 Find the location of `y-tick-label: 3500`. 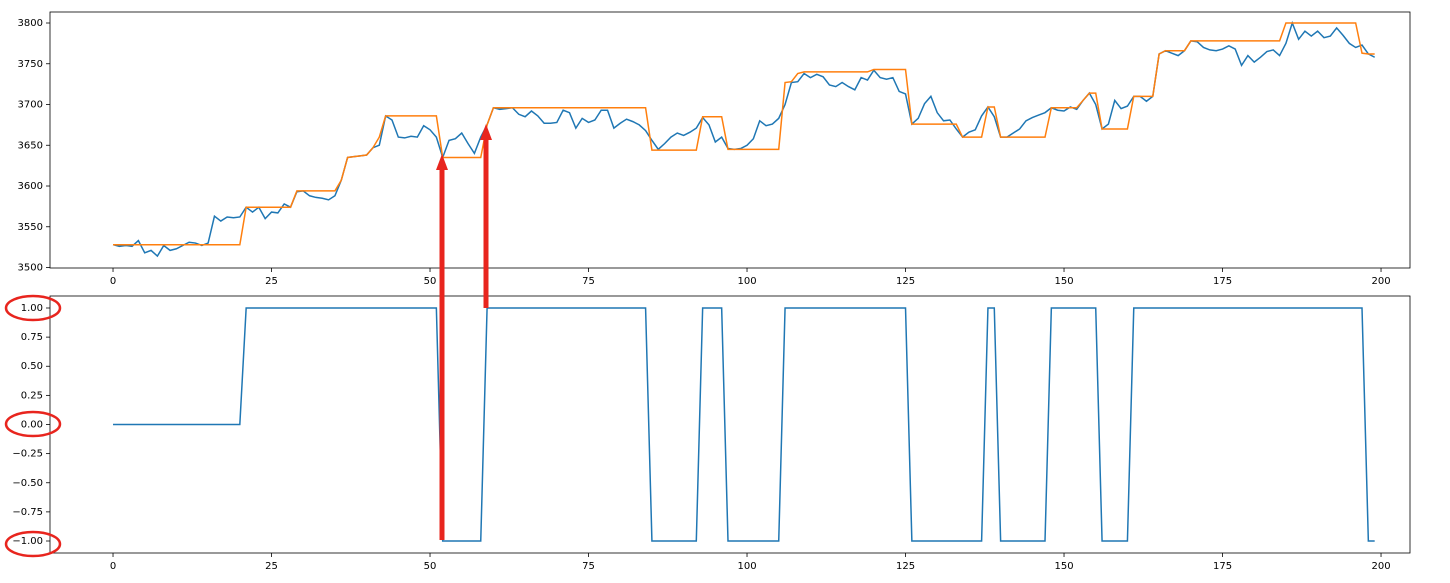

y-tick-label: 3500 is located at coordinates (30, 268).